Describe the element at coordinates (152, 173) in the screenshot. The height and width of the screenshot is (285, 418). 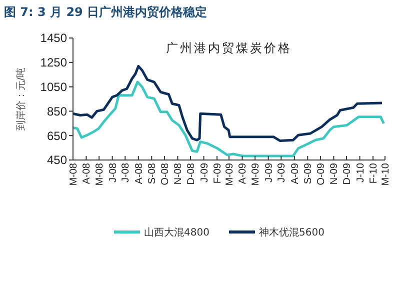
I see `x-tick-label: S-08` at that location.